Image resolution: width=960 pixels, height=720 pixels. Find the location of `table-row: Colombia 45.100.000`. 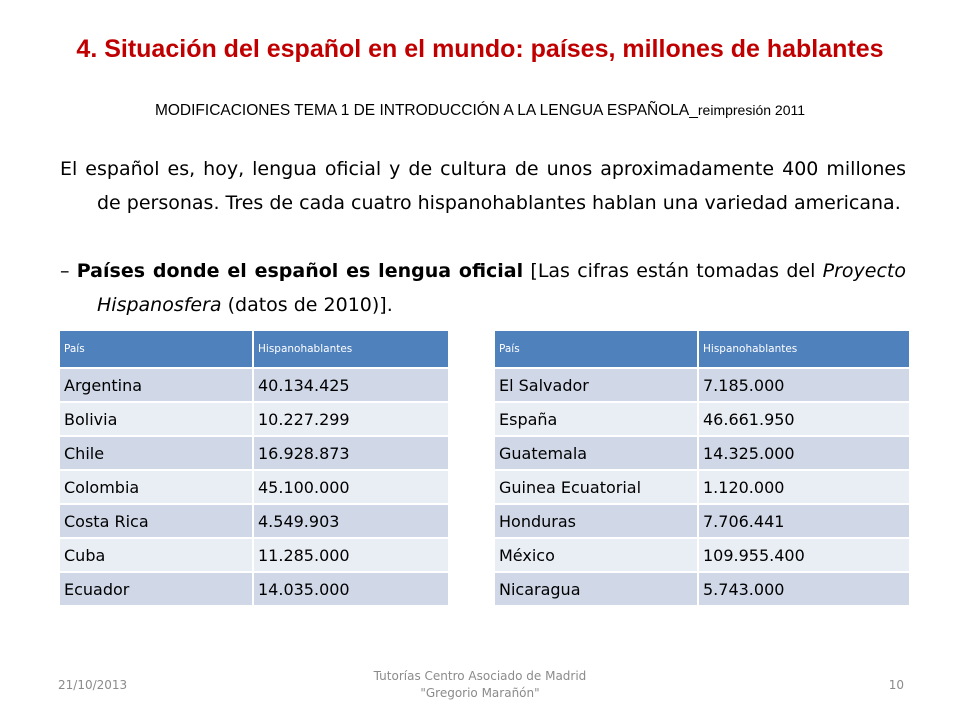

table-row: Colombia 45.100.000 is located at coordinates (254, 487).